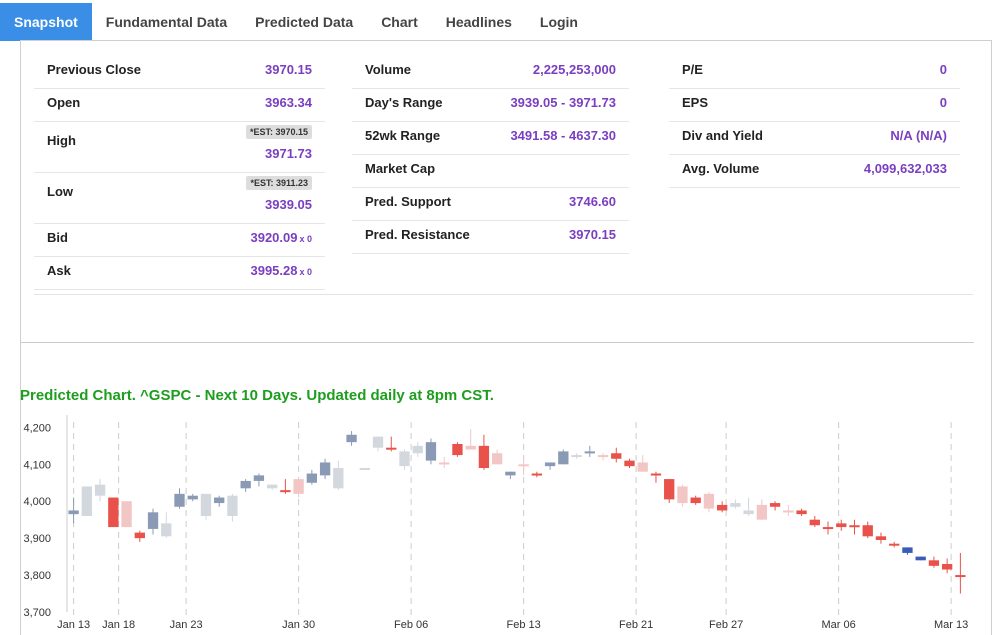 This screenshot has height=635, width=997. I want to click on quote-row: Bid 3920.09 x 0, so click(179, 240).